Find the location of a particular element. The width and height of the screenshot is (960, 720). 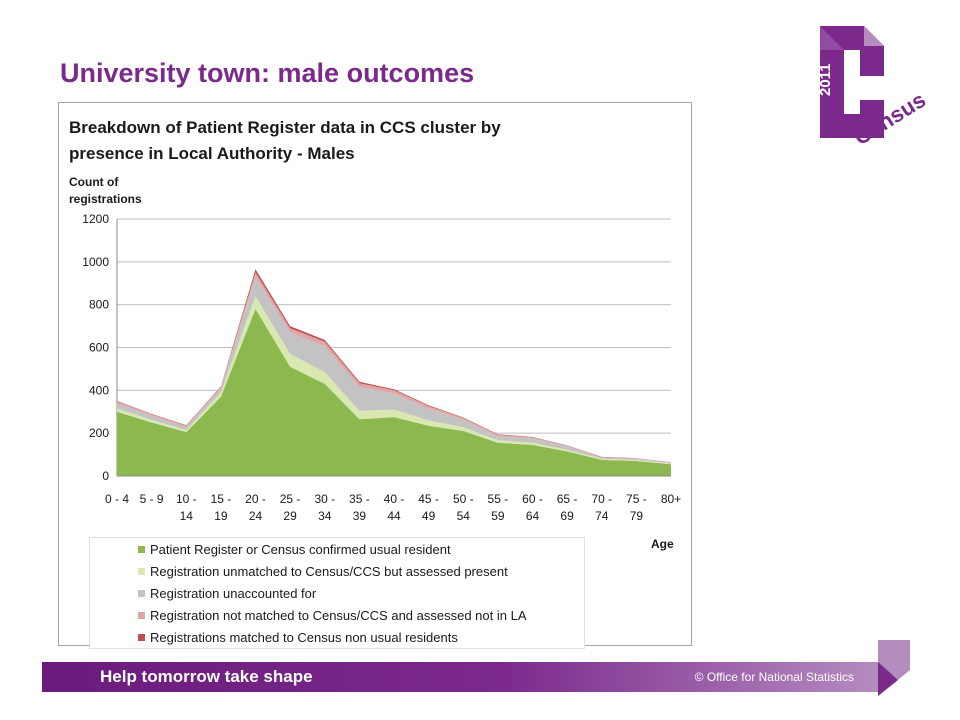

census-2011-logo: 2011 Census is located at coordinates (873, 87).